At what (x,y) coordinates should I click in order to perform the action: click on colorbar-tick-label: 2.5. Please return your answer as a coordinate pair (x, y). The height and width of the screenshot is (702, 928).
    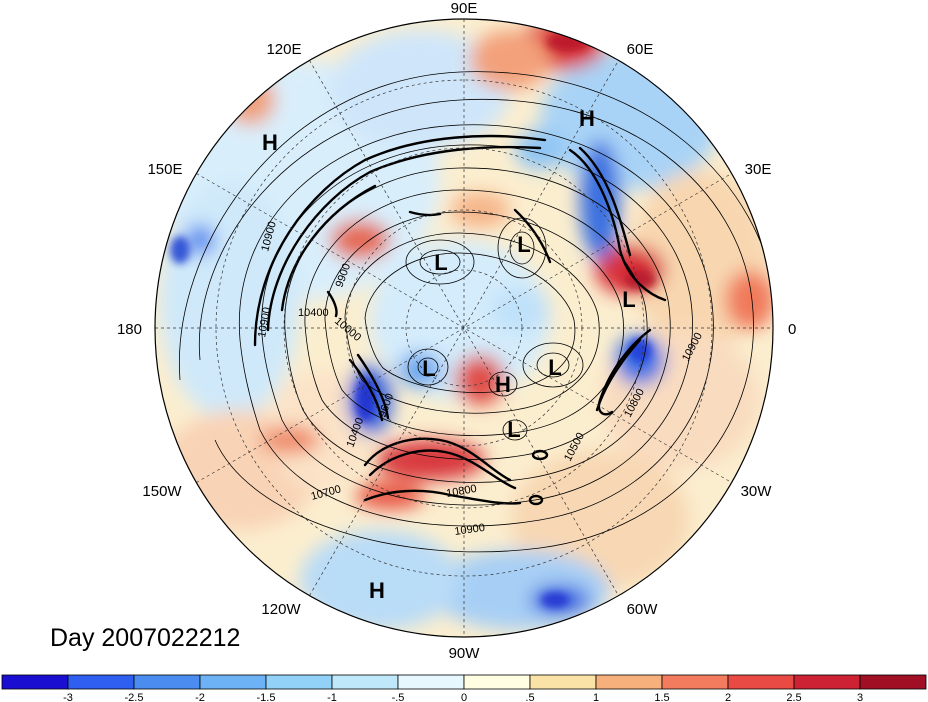
    Looking at the image, I should click on (793, 697).